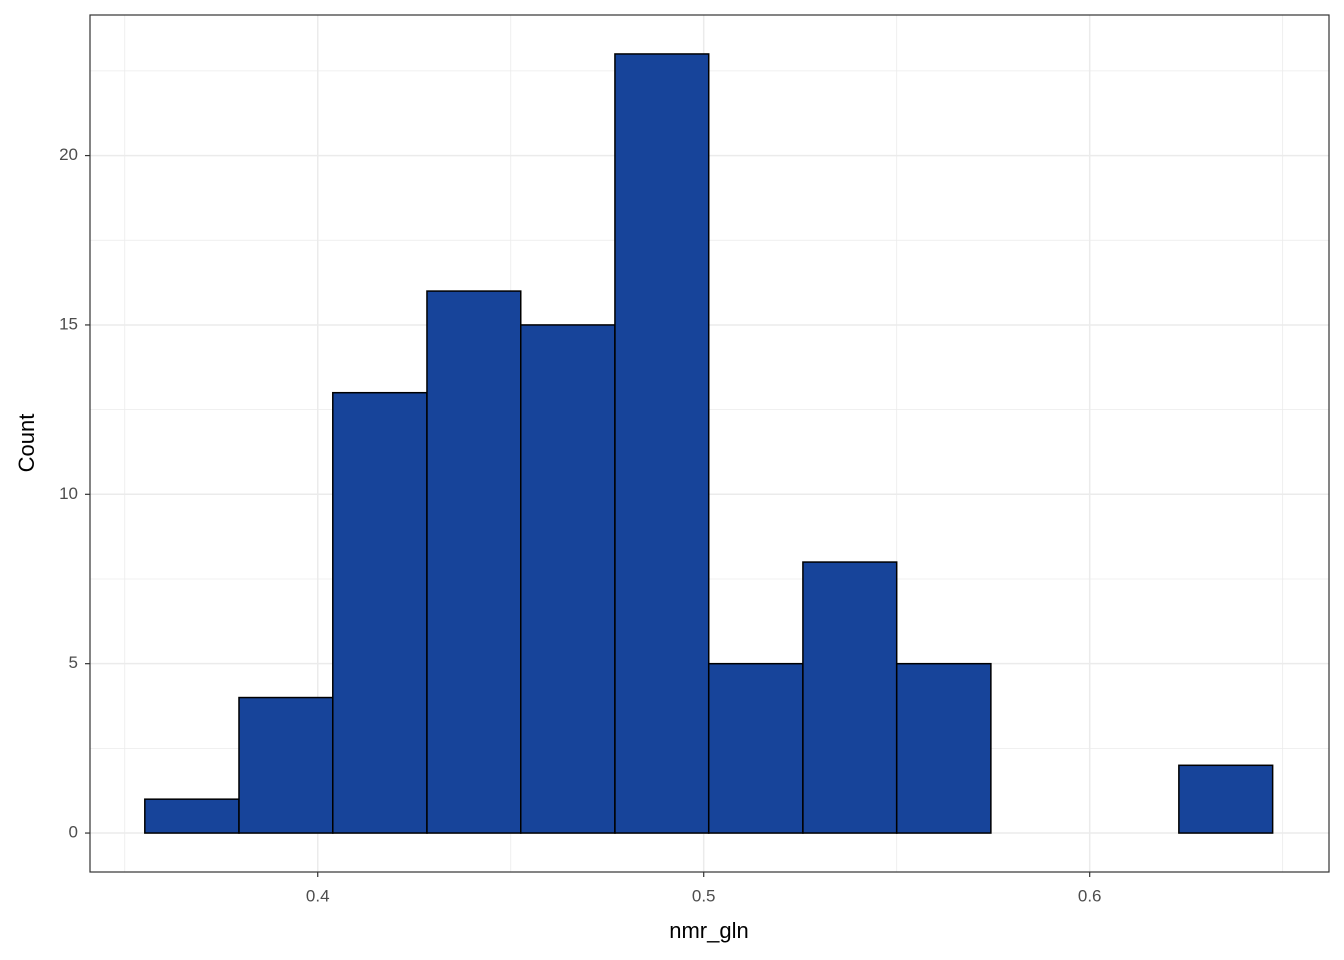 The image size is (1344, 960). Describe the element at coordinates (68, 154) in the screenshot. I see `y-tick-label: 20` at that location.